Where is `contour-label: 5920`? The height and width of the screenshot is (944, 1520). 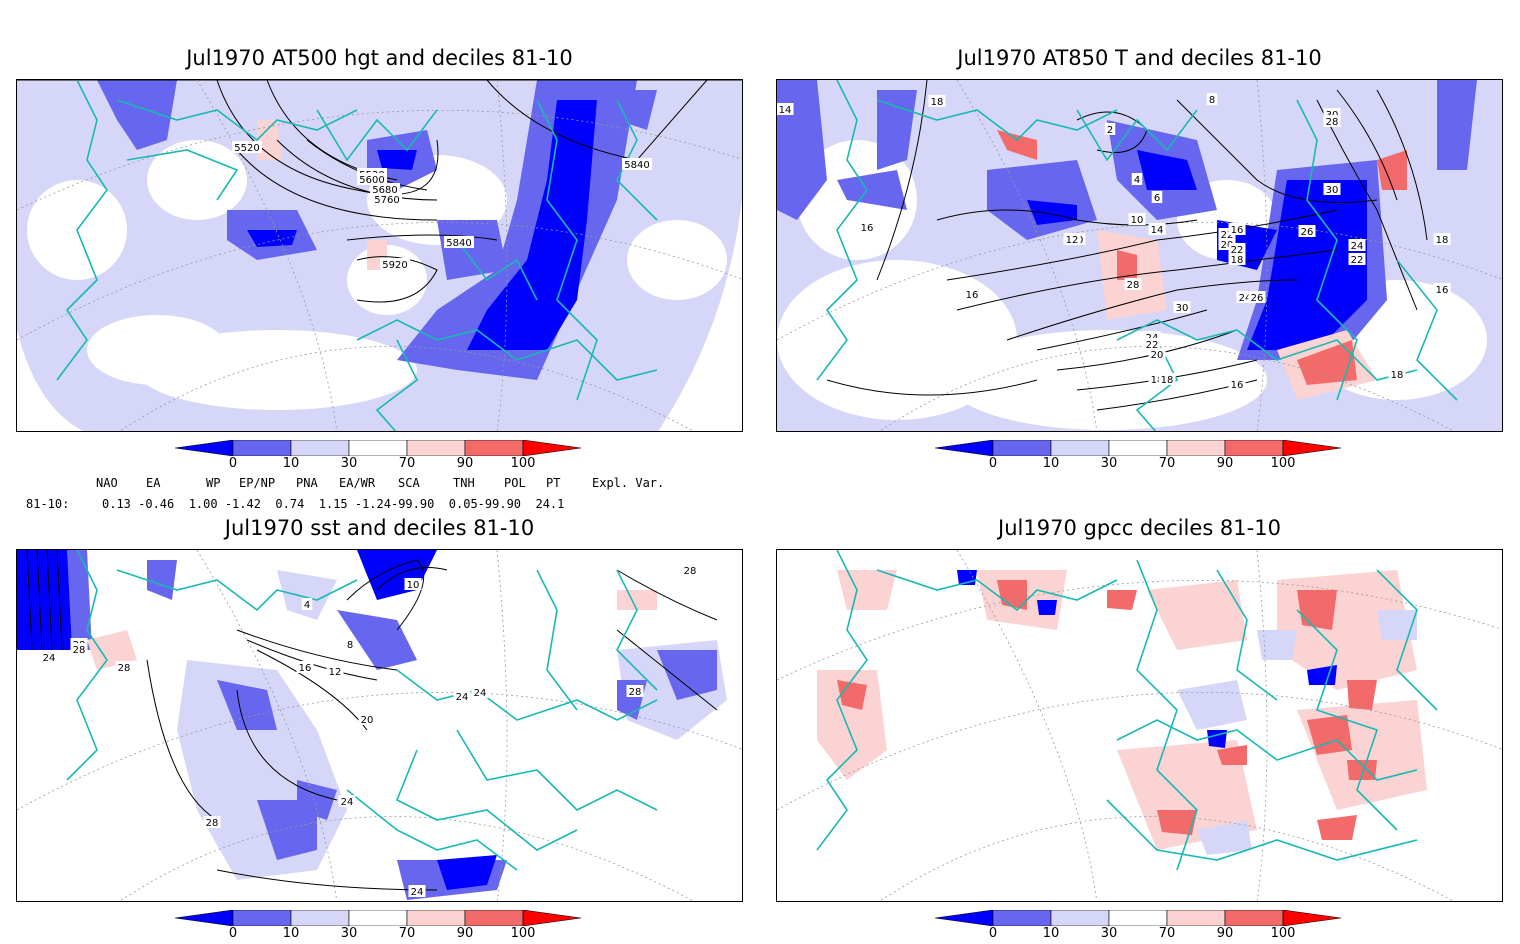 contour-label: 5920 is located at coordinates (394, 265).